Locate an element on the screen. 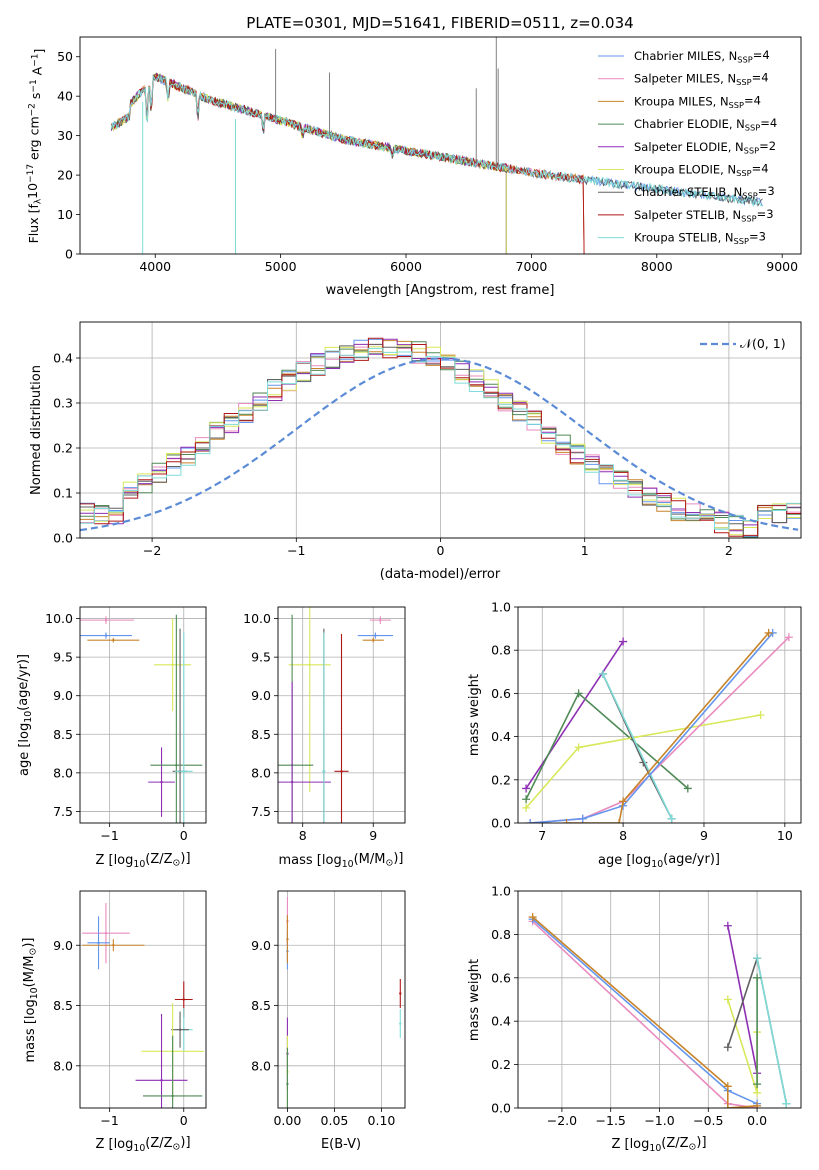  y-tick-label: 8.0 is located at coordinates (63, 1065).